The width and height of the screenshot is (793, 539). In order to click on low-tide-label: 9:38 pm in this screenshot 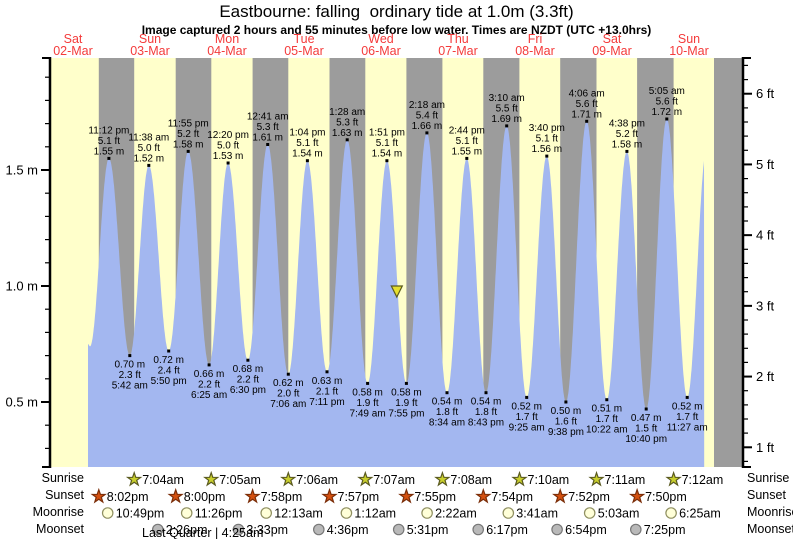, I will do `click(566, 432)`.